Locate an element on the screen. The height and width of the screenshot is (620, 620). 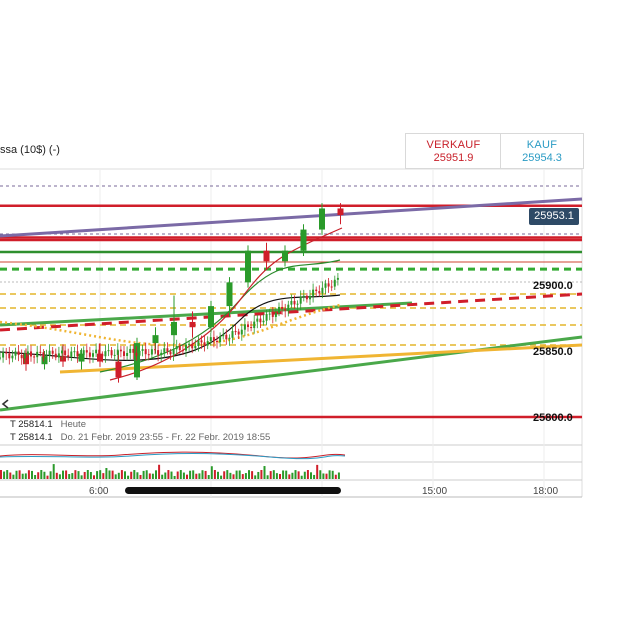
oscillator-line is located at coordinates (173, 455).